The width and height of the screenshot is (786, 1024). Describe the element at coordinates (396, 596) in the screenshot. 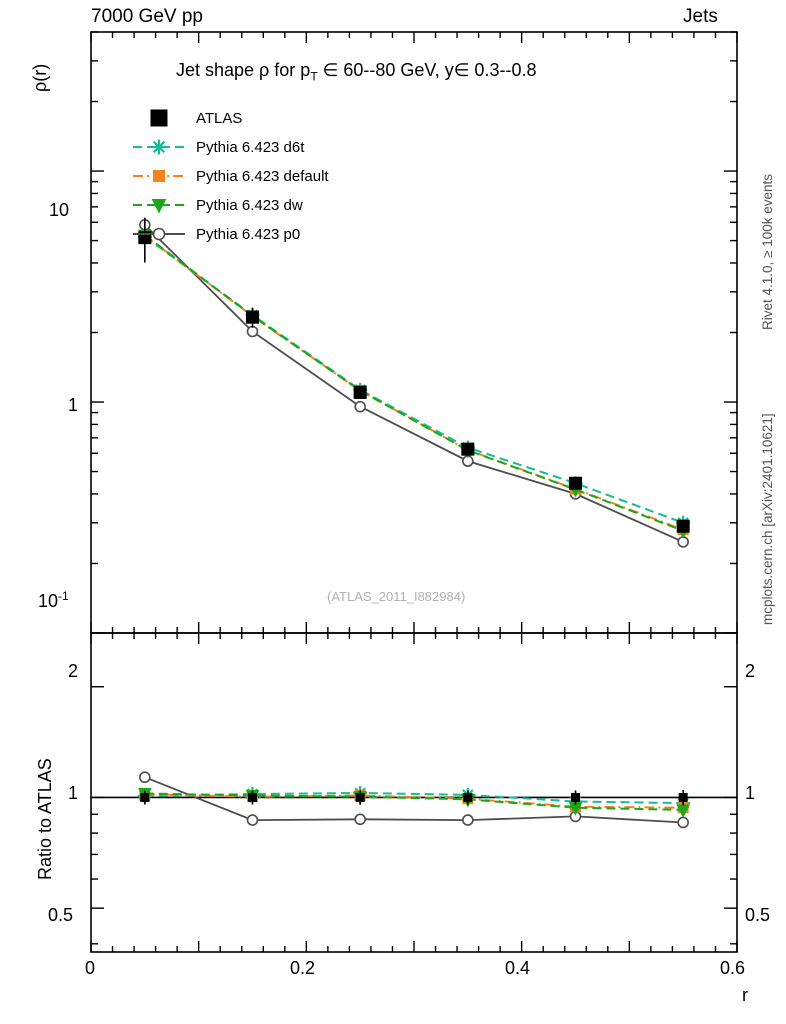

I see `analysis-watermark: (ATLAS_2011_I882984)` at that location.